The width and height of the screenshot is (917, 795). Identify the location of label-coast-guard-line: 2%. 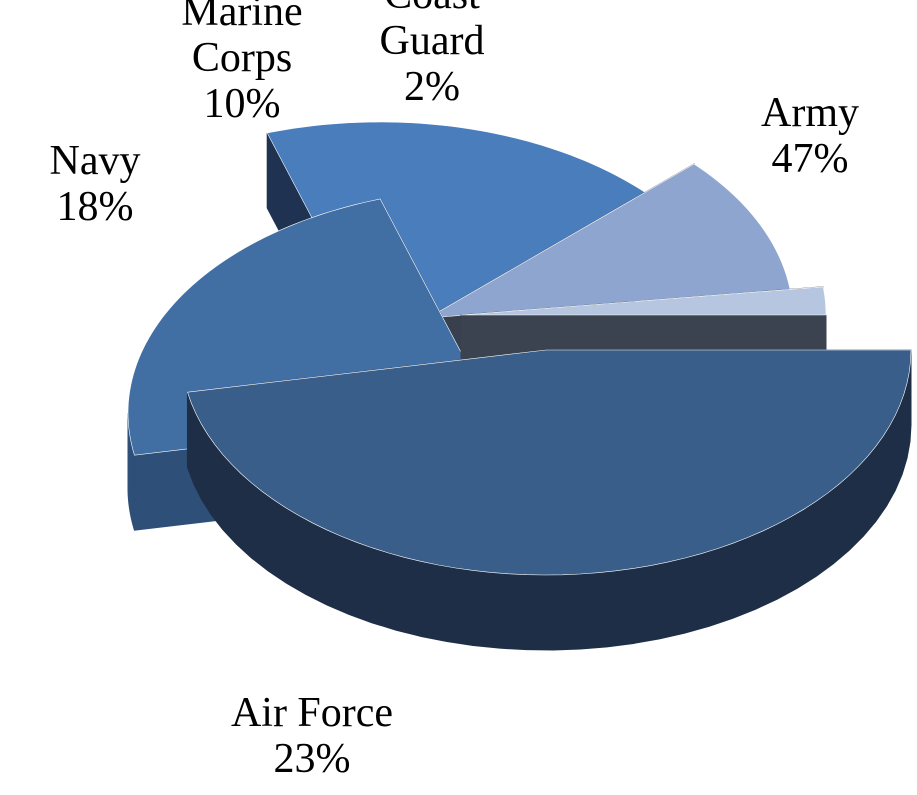
(432, 87).